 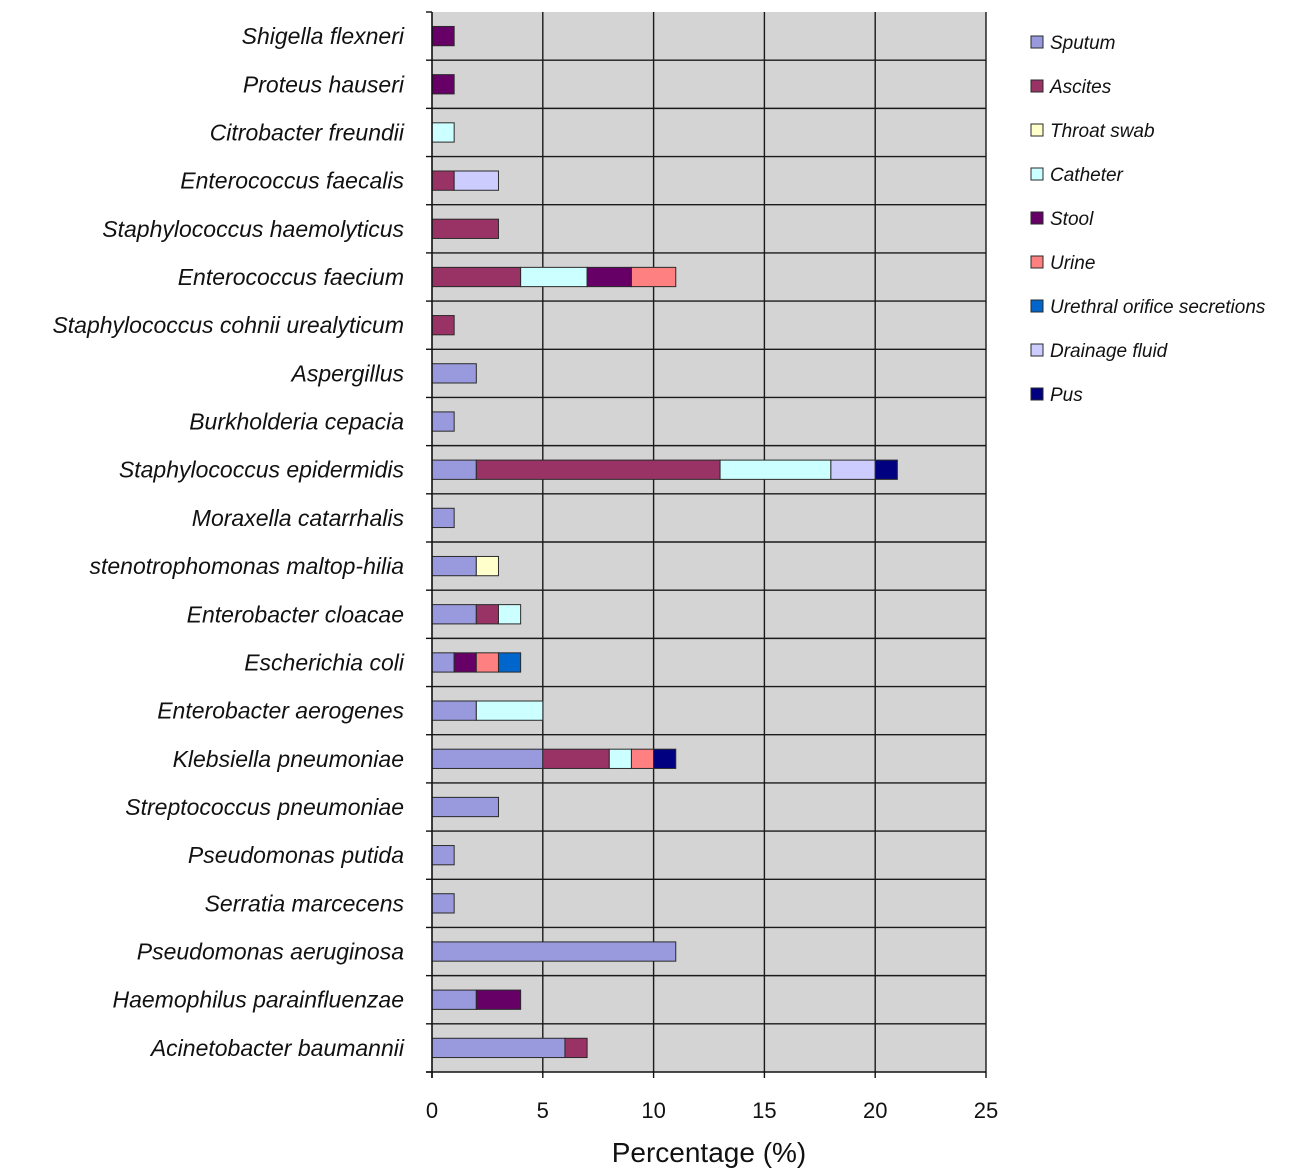 What do you see at coordinates (1037, 350) in the screenshot?
I see `legend-swatch-drainage-fluid` at bounding box center [1037, 350].